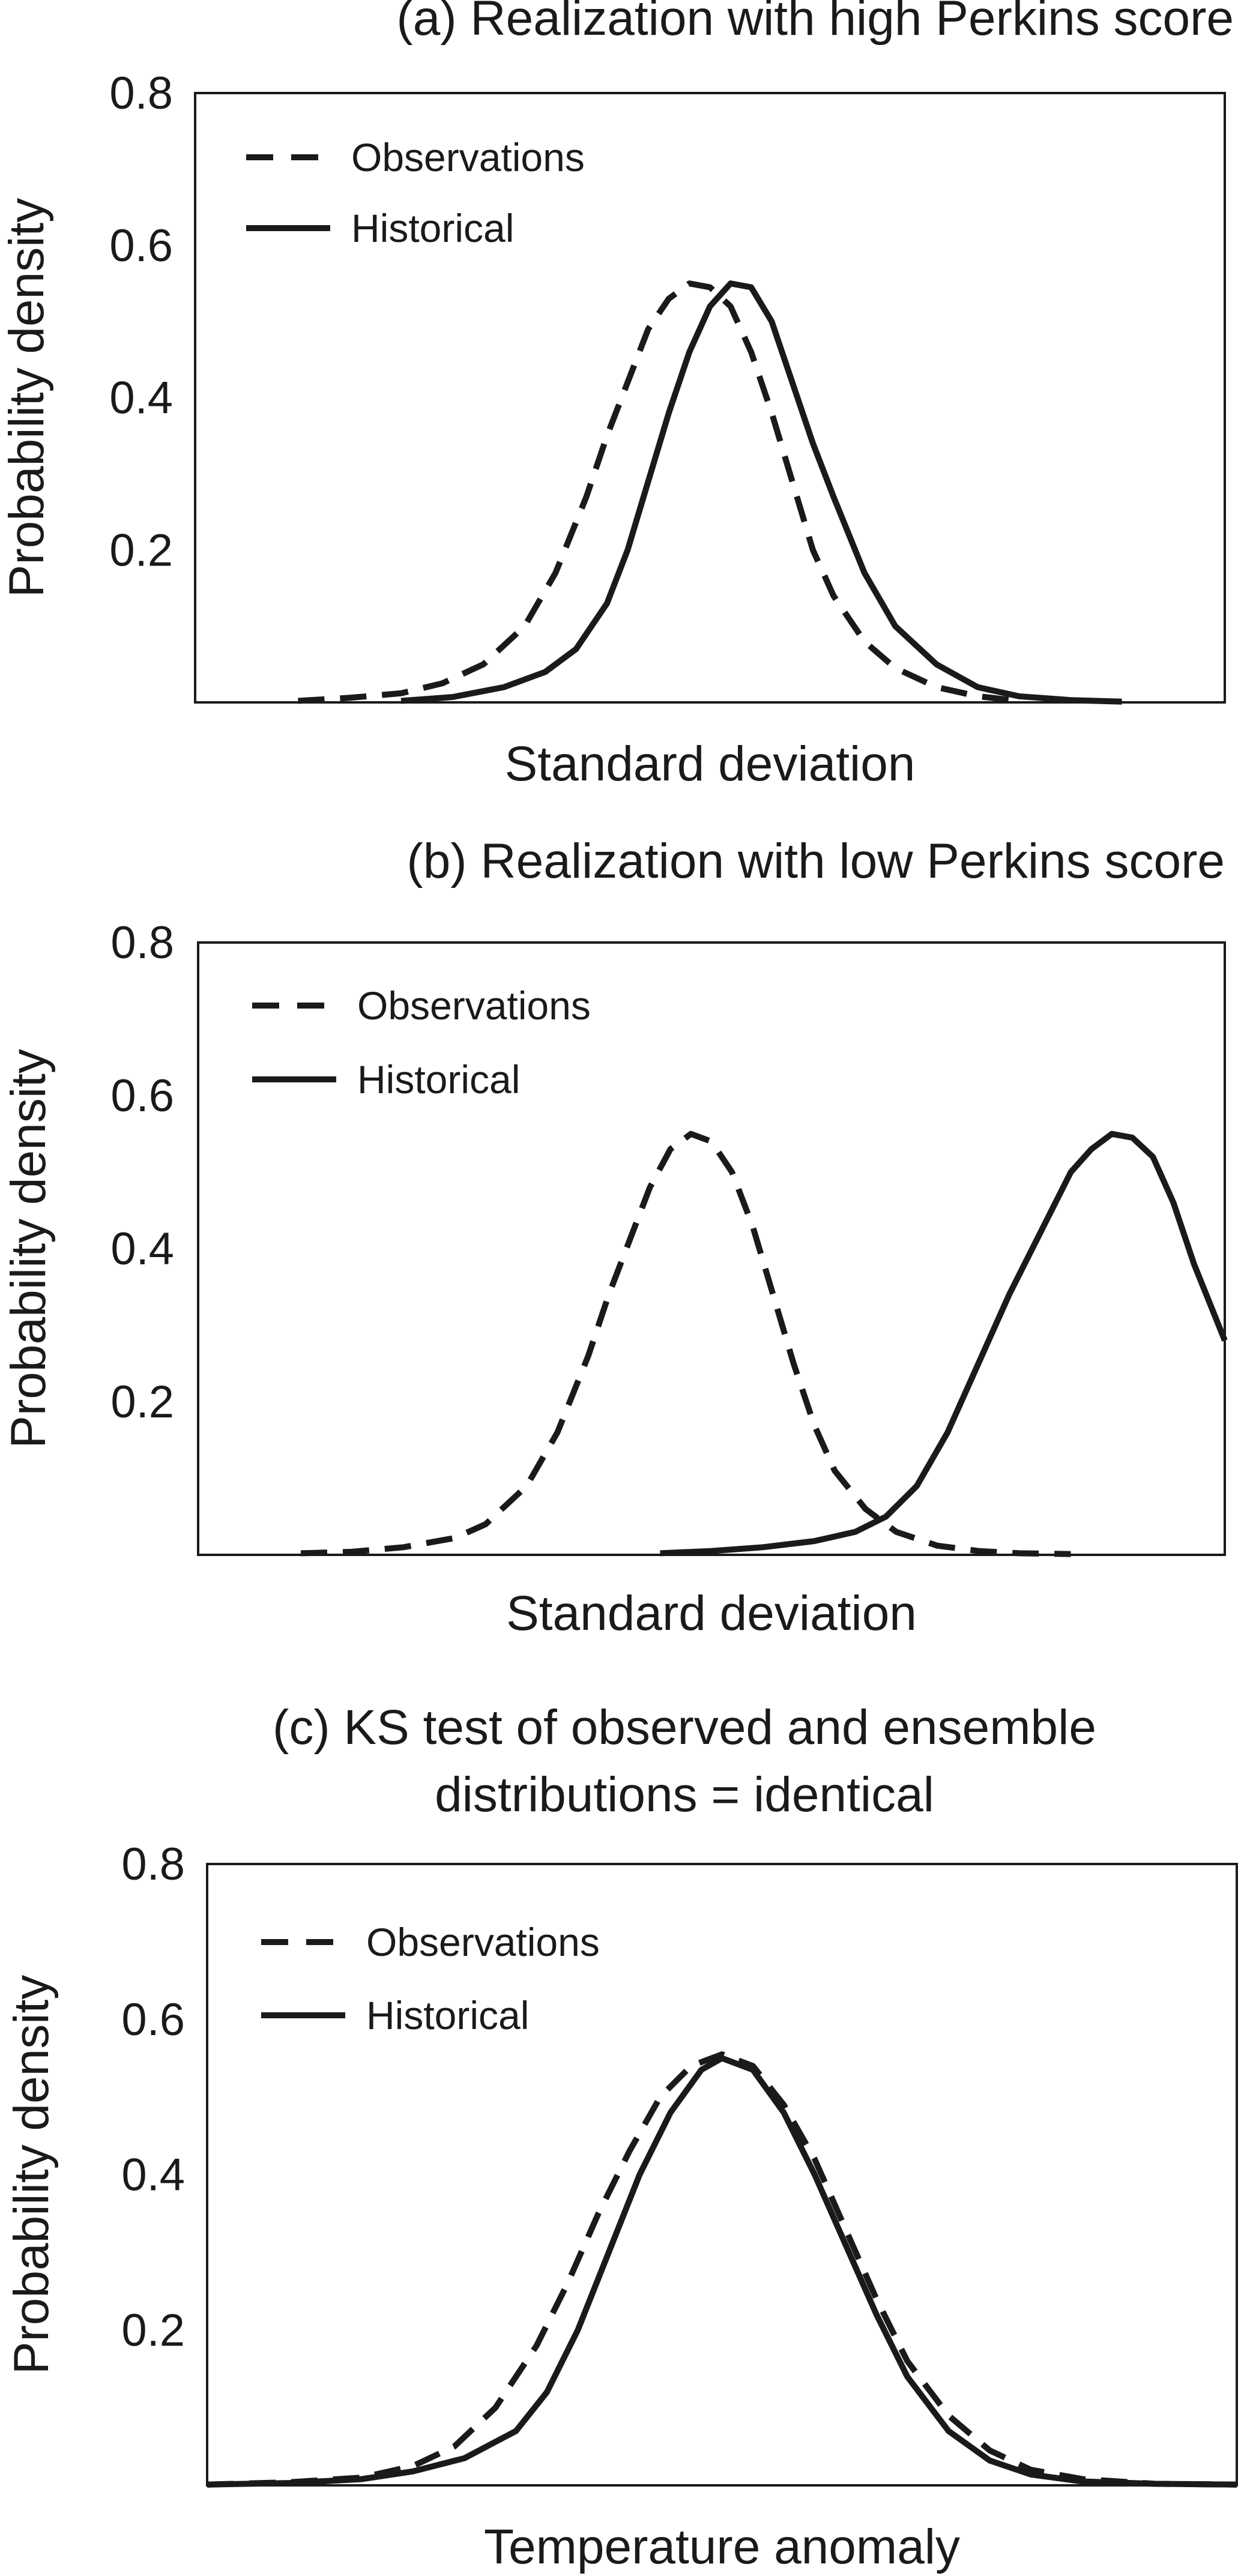 The image size is (1241, 2576). Describe the element at coordinates (684, 1794) in the screenshot. I see `chart-title-line-2: distributions = identical` at that location.